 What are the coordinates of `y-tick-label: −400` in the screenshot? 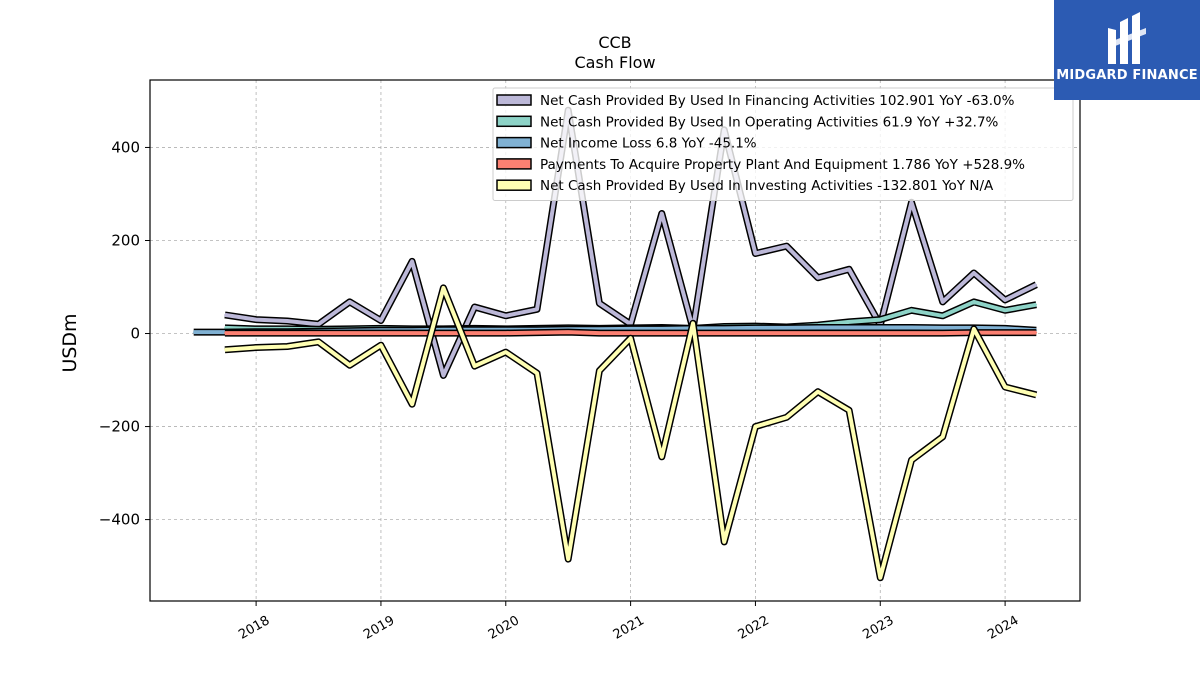 It's located at (119, 520).